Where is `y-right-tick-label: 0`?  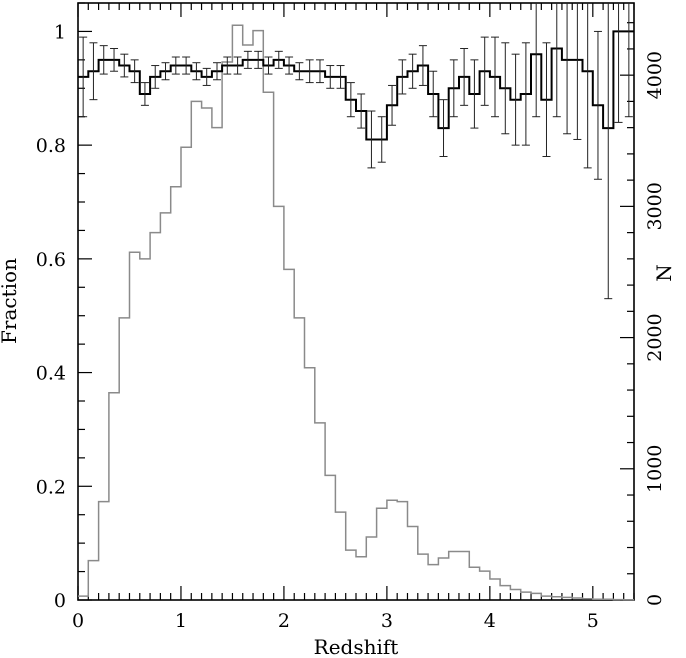 y-right-tick-label: 0 is located at coordinates (655, 600).